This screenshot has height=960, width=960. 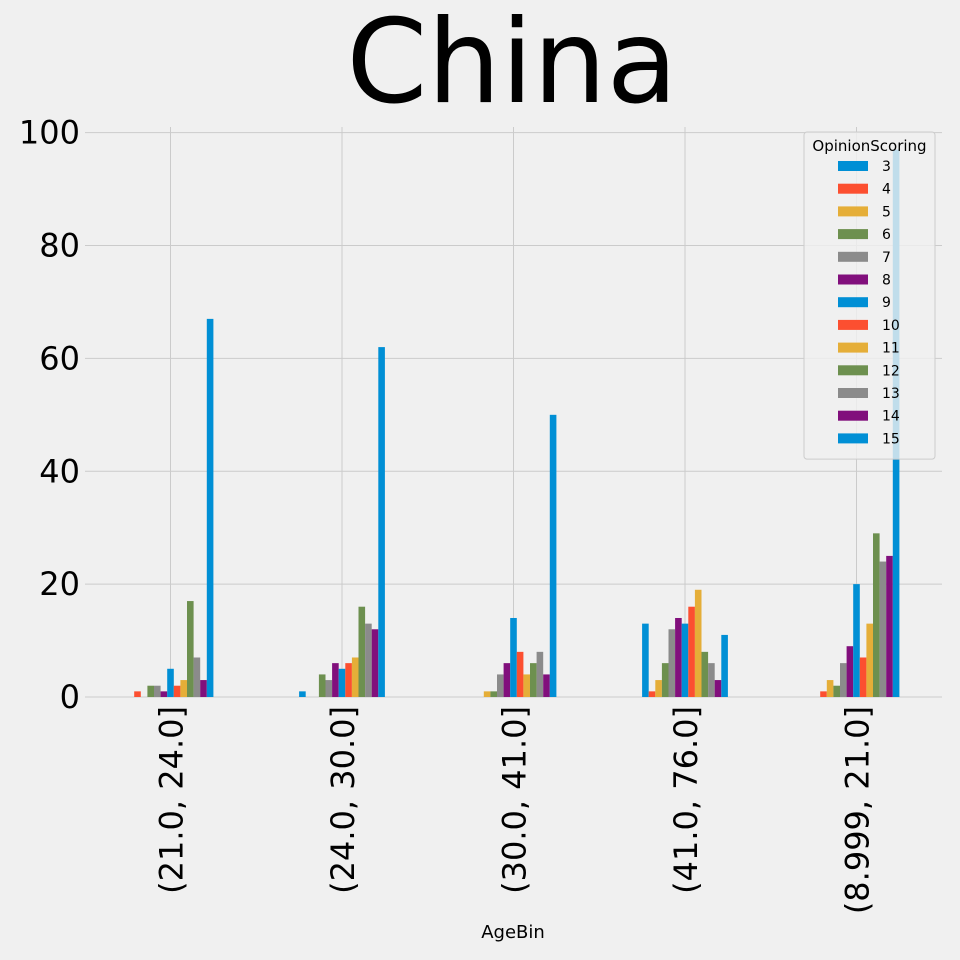 I want to click on legend-label: 14, so click(x=891, y=417).